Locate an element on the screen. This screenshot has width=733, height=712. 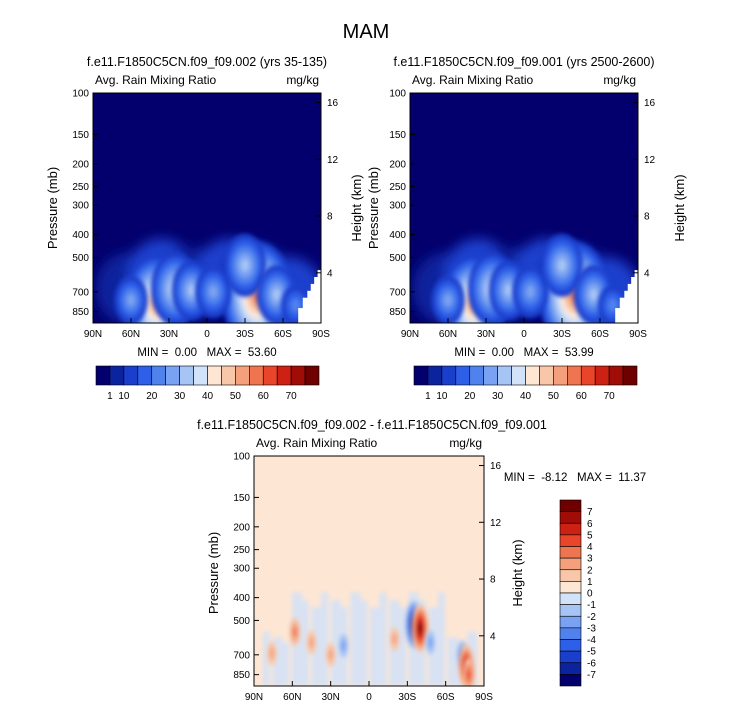
y-tick-label: 700 is located at coordinates (241, 655).